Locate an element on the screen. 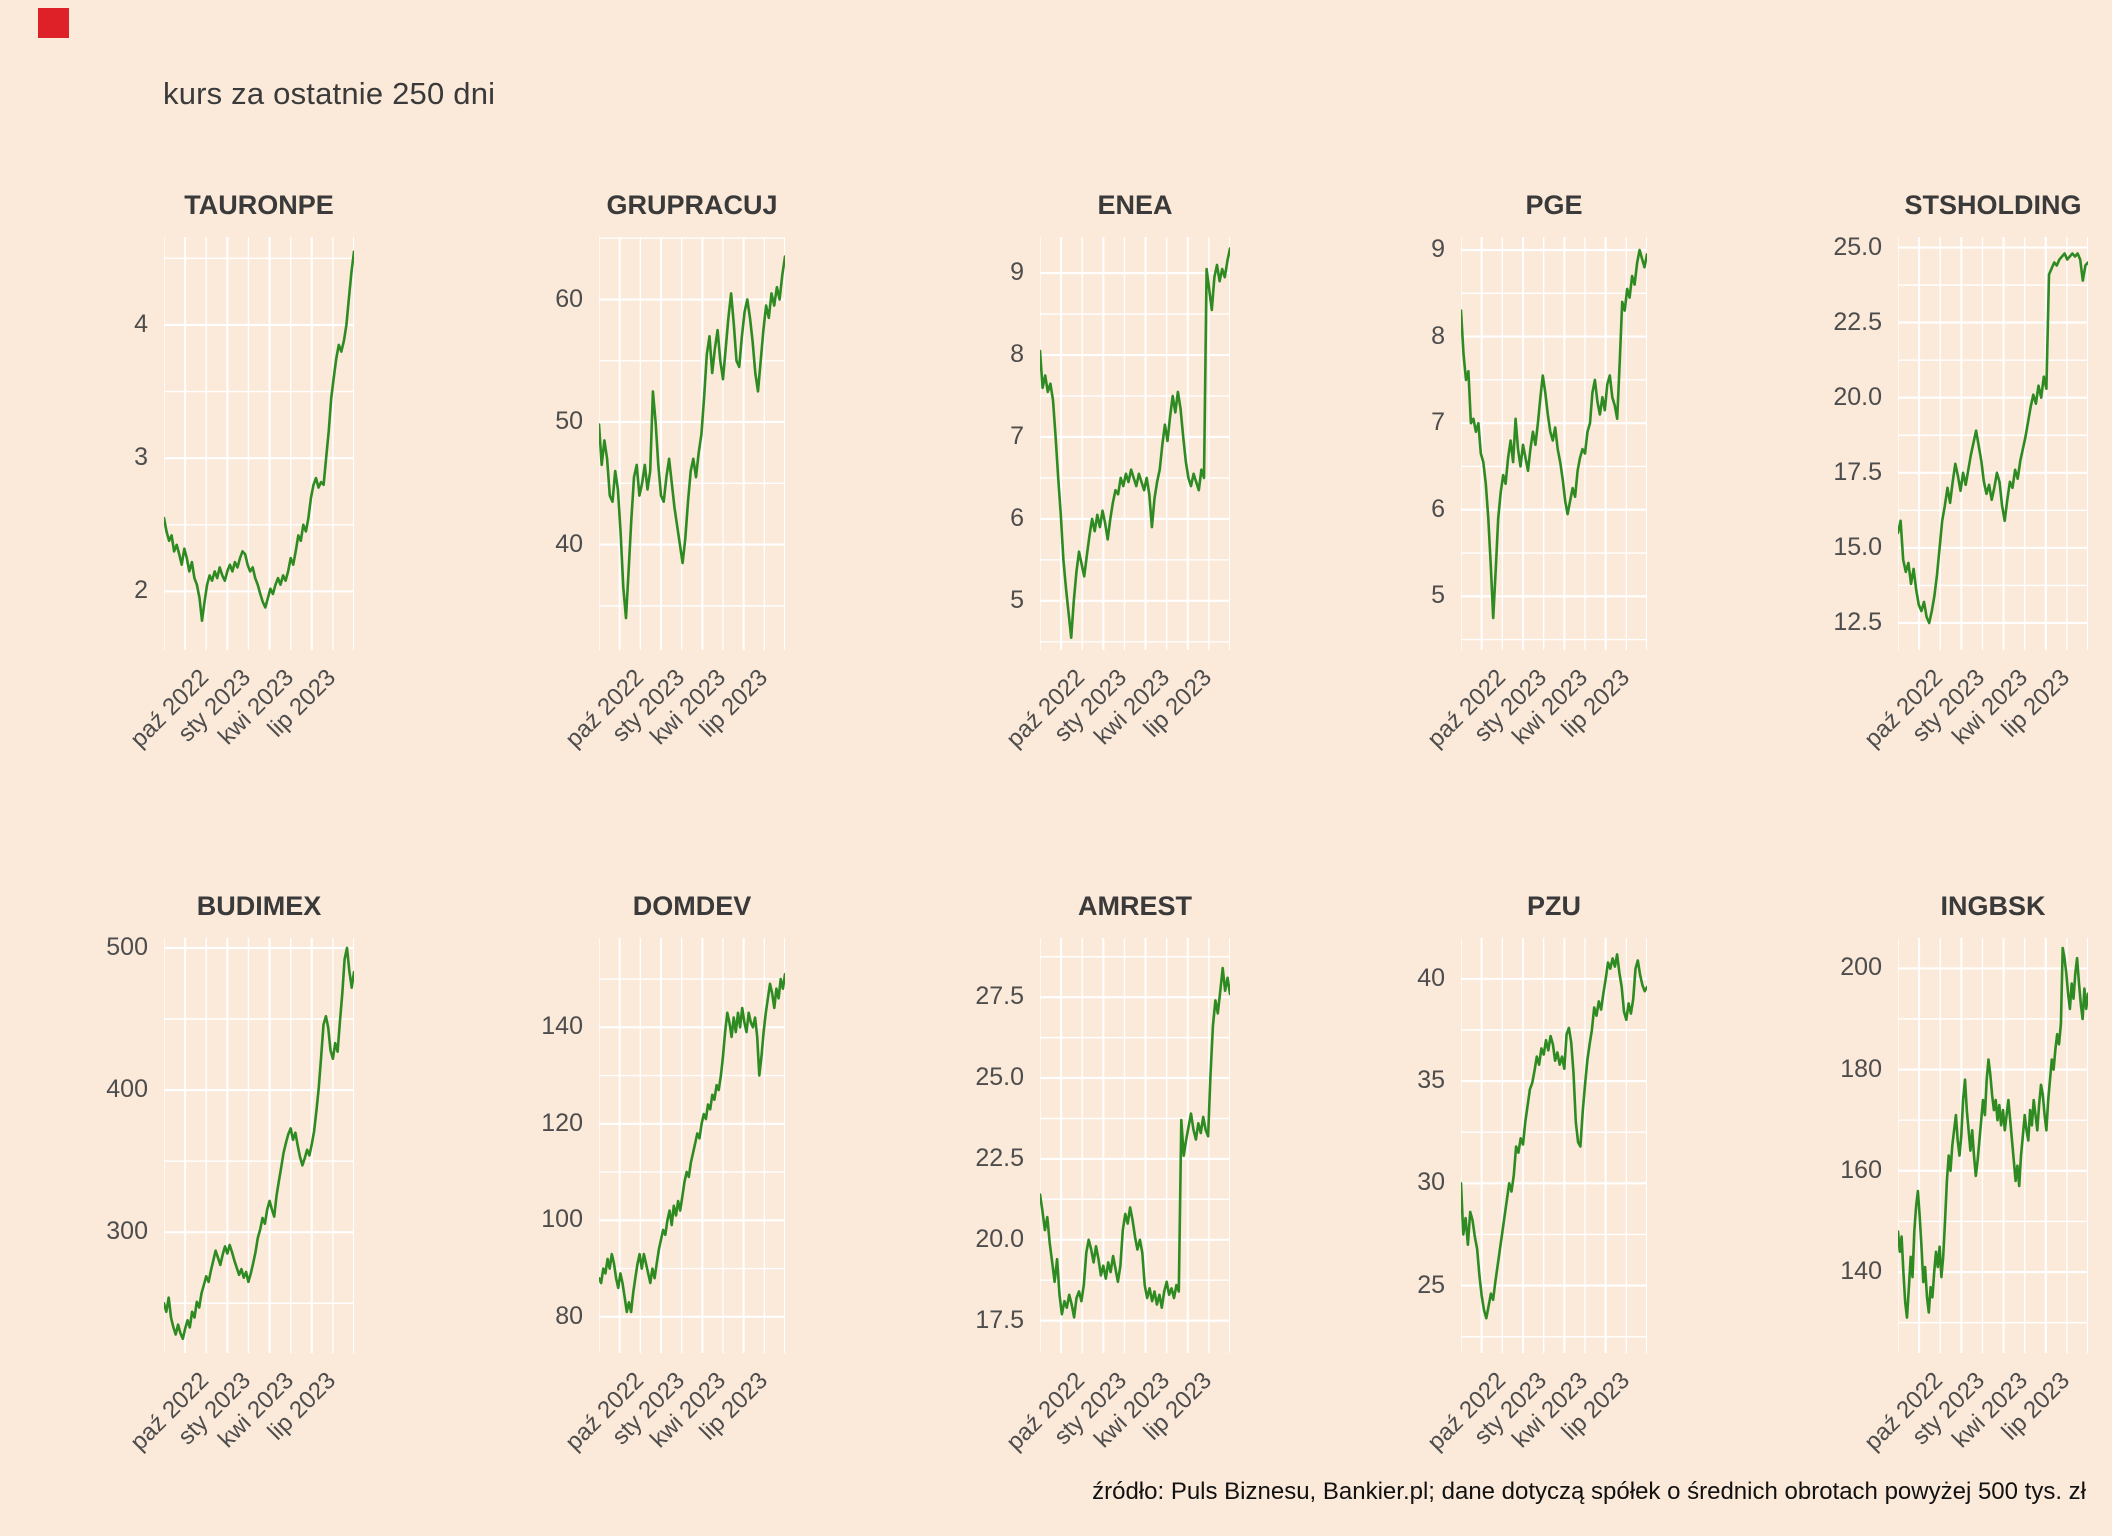 The width and height of the screenshot is (2112, 1536). facet-chart-domdev is located at coordinates (692, 1145).